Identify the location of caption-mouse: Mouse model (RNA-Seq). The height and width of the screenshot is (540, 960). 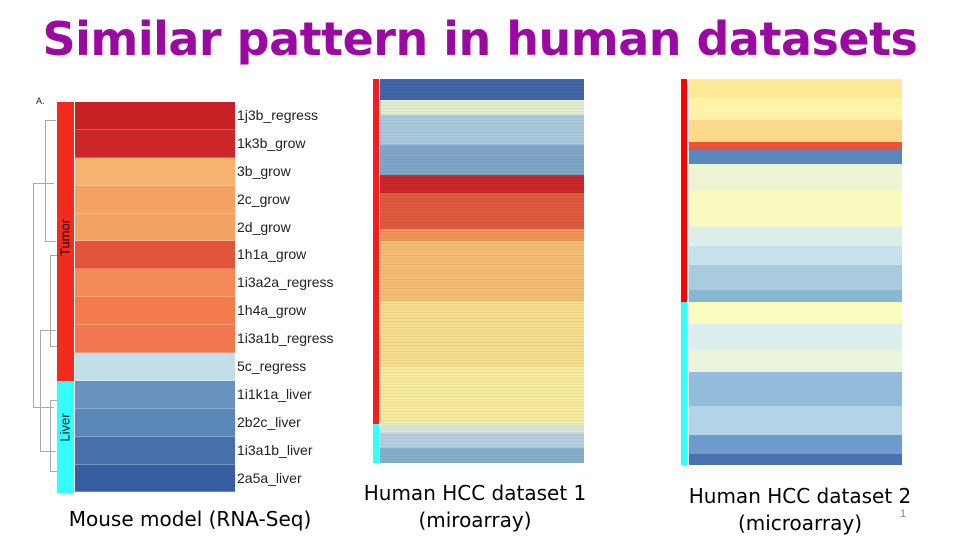
(190, 519).